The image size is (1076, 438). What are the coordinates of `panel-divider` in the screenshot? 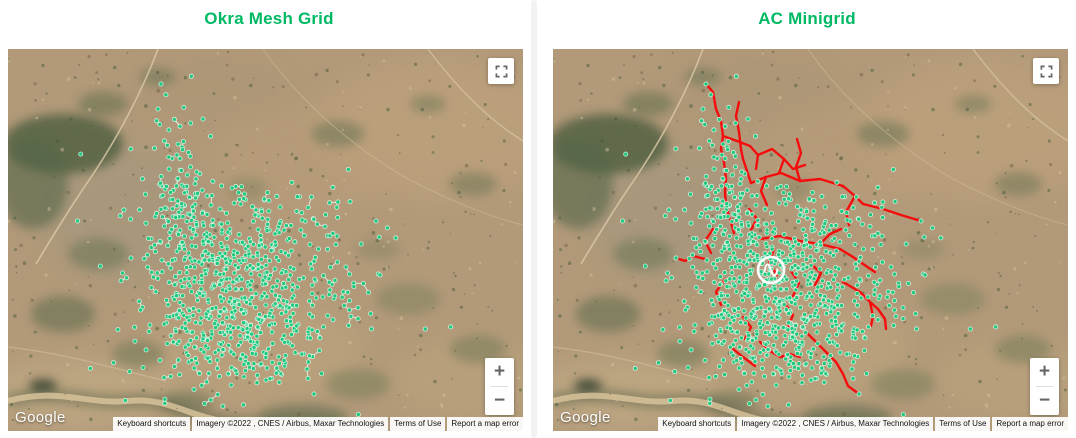 It's located at (534, 219).